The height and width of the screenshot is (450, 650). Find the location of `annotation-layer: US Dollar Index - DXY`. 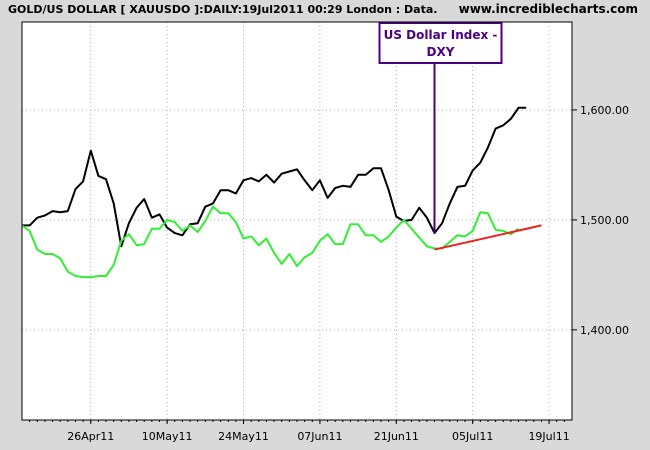

annotation-layer: US Dollar Index - DXY is located at coordinates (440, 128).